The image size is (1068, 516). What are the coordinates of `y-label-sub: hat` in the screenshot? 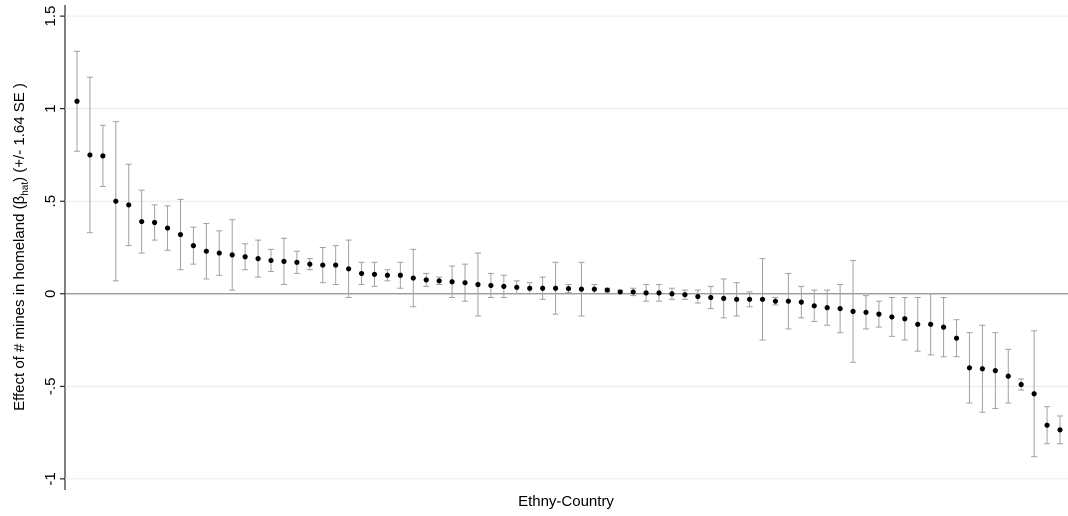 It's located at (25, 189).